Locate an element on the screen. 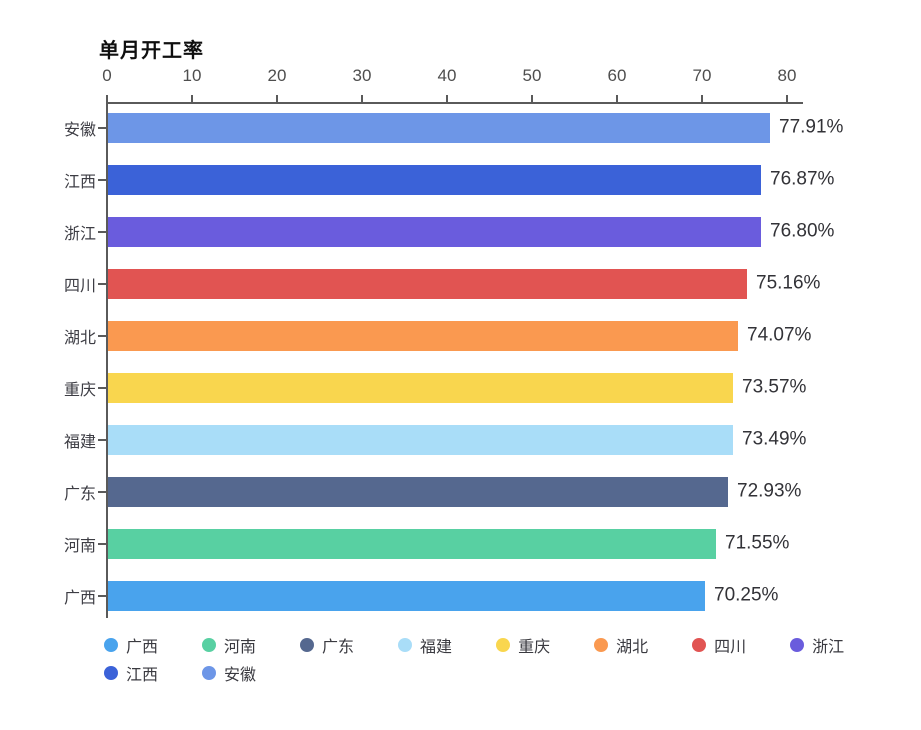 The image size is (921, 730). legend-item: 浙江 is located at coordinates (817, 645).